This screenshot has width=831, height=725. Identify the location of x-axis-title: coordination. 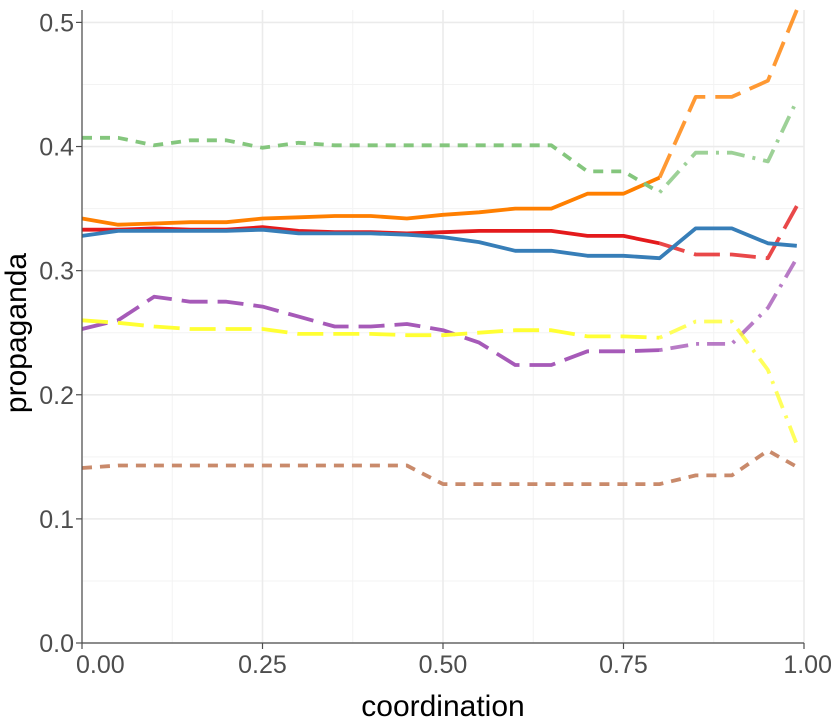
(442, 706).